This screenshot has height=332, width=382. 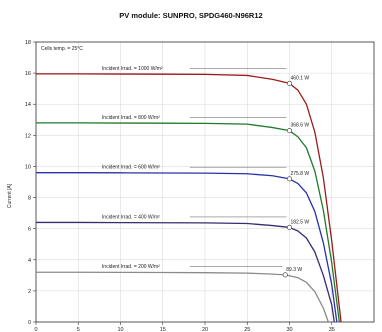 What do you see at coordinates (332, 329) in the screenshot?
I see `x-tick-label: 35` at bounding box center [332, 329].